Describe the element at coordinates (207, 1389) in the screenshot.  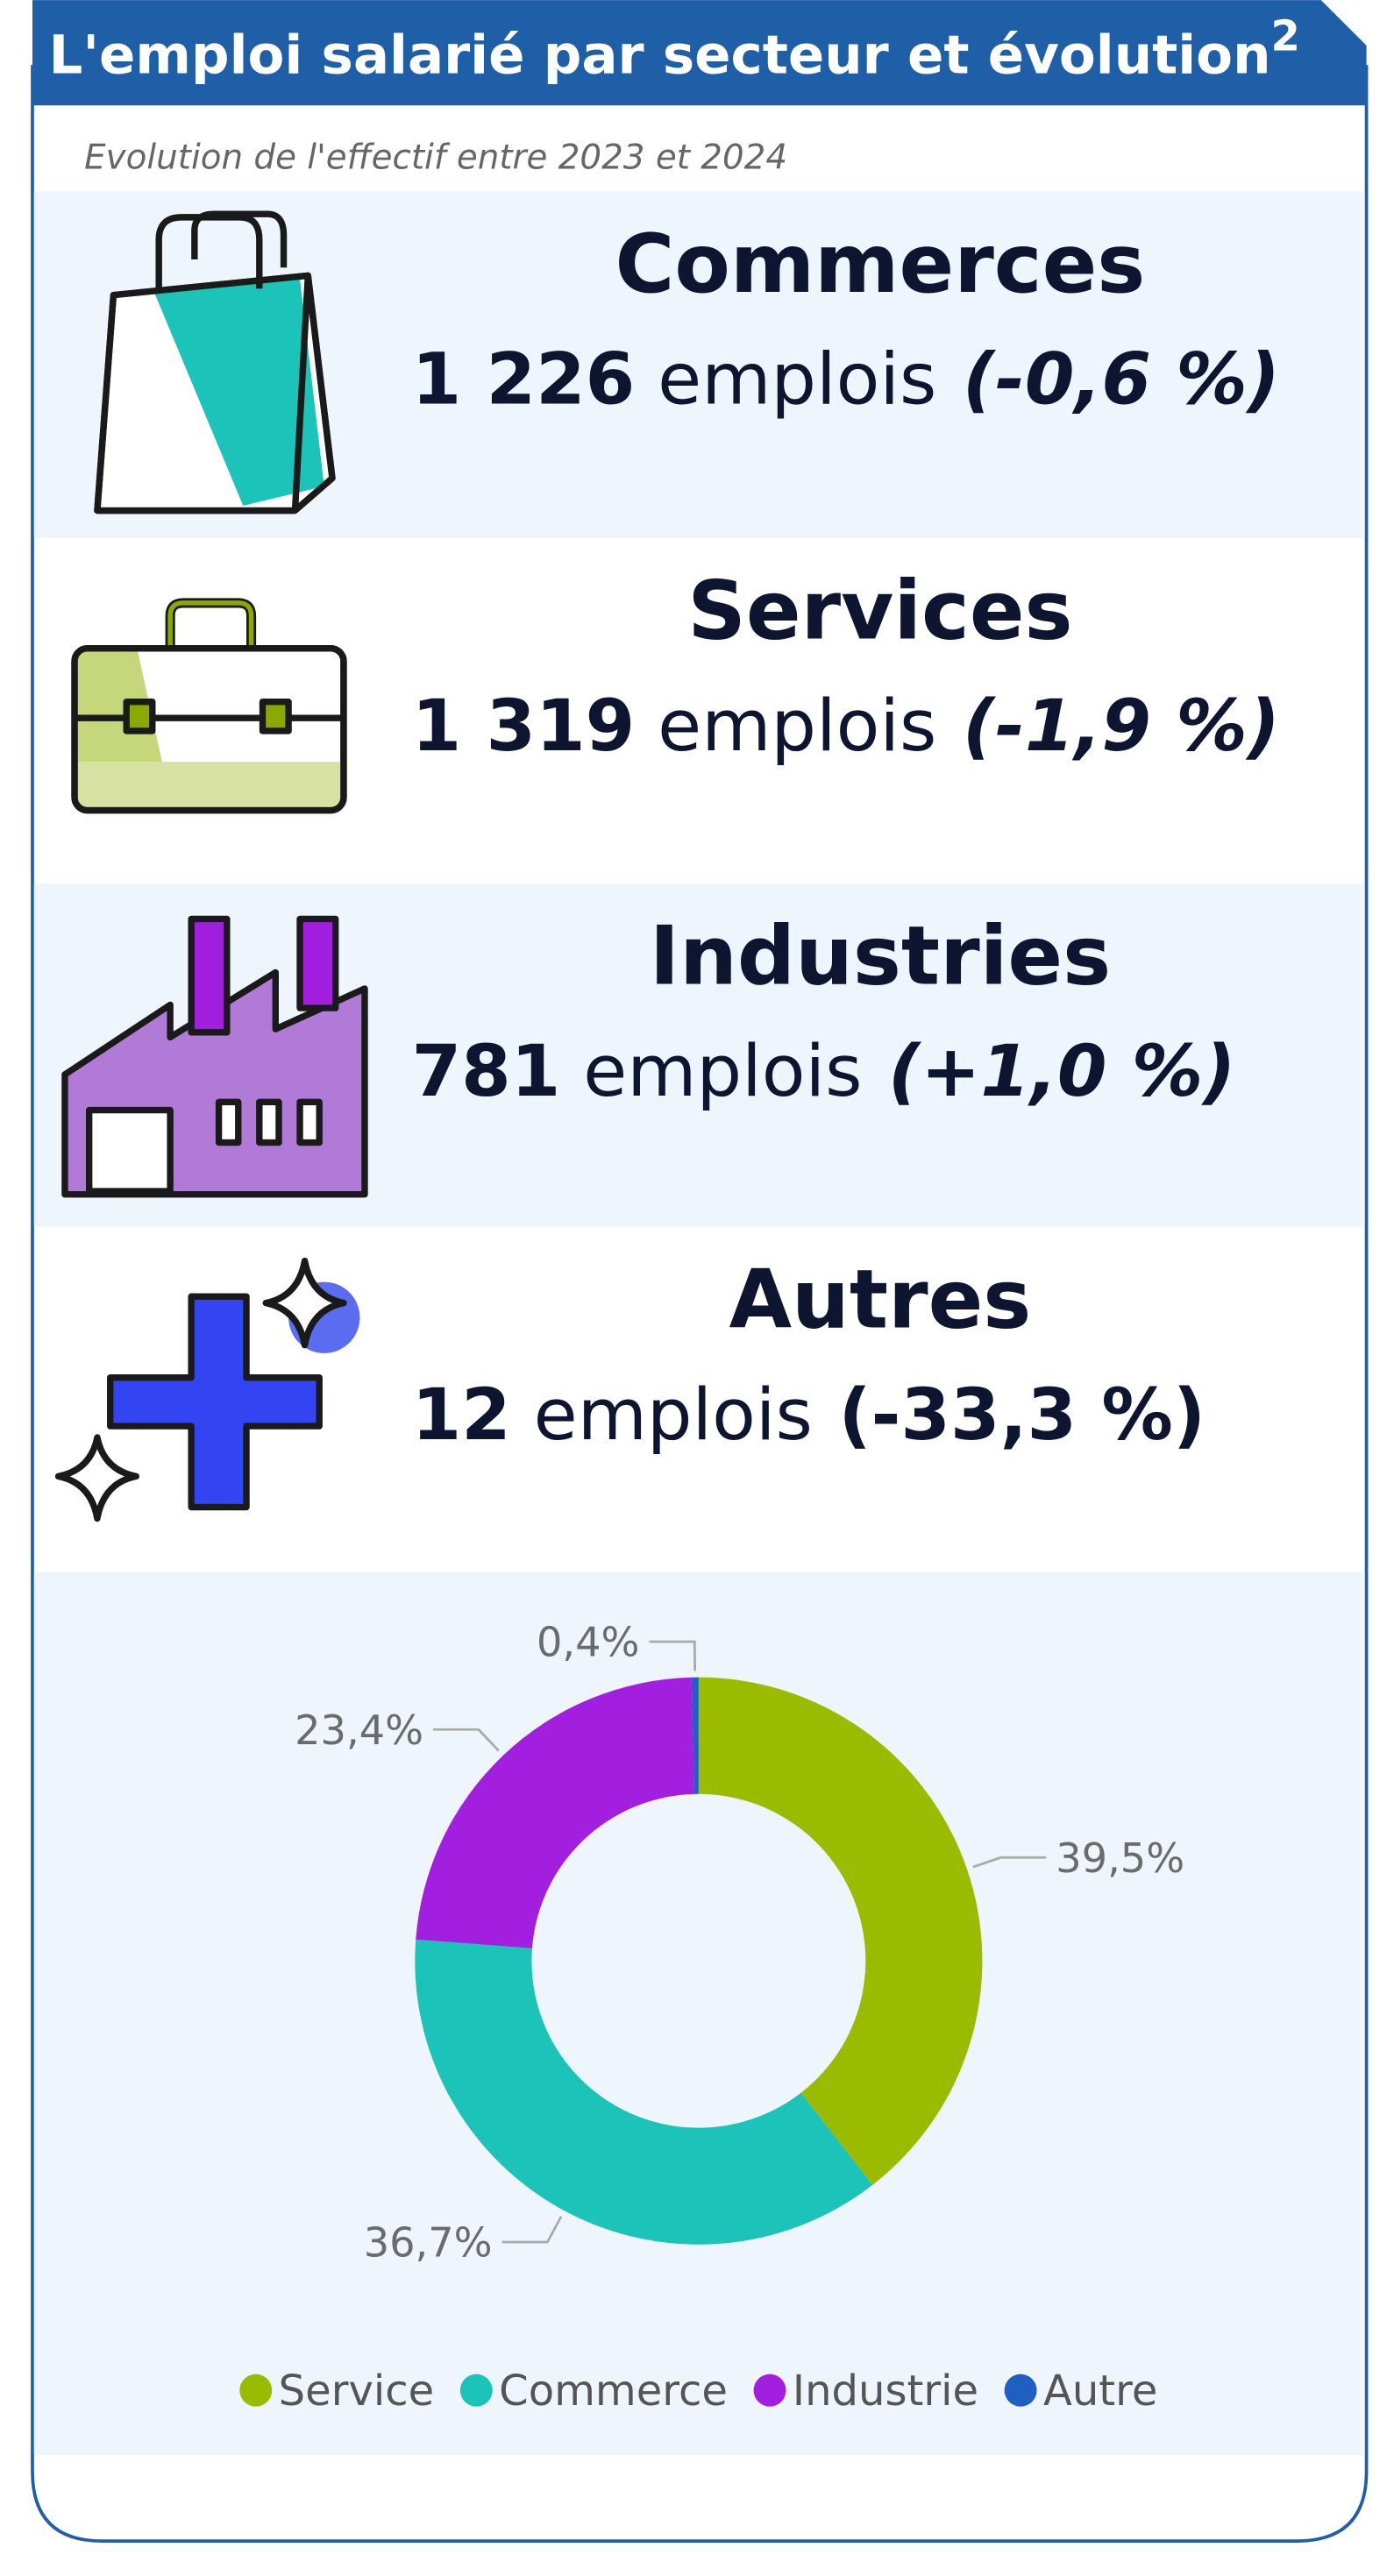
I see `cross-icon` at that location.